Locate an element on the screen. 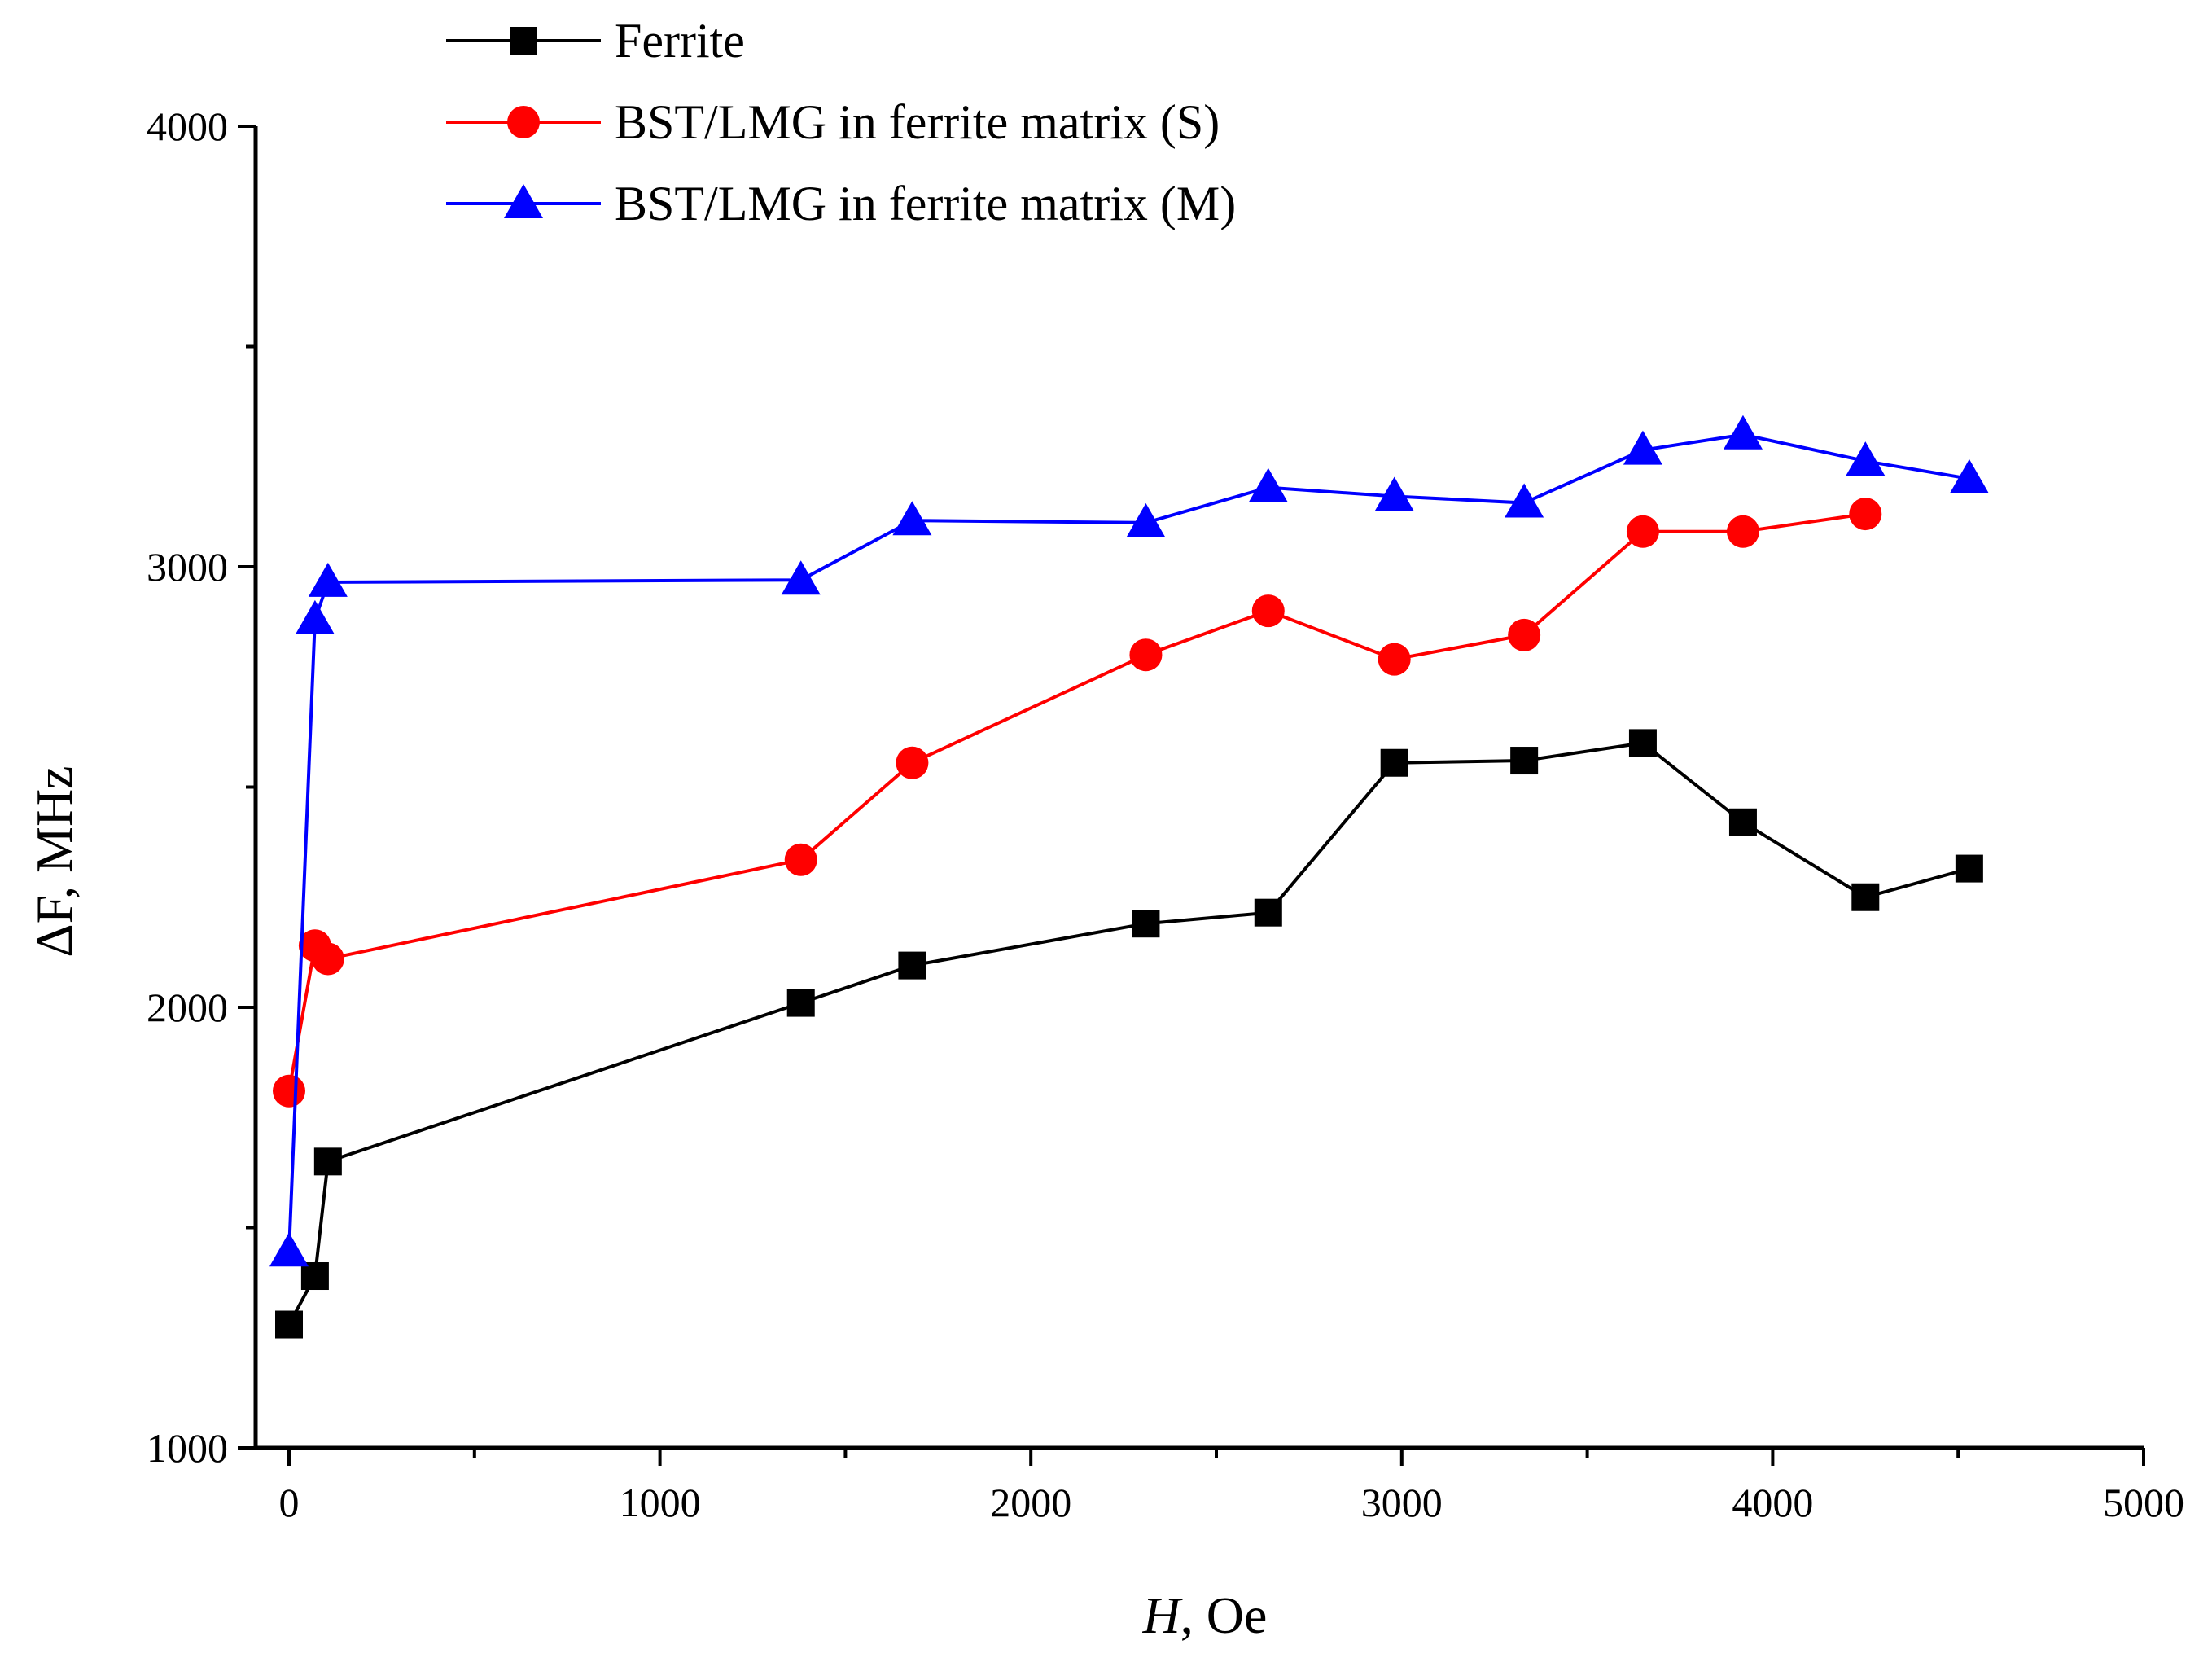 Image resolution: width=2212 pixels, height=1658 pixels. legend-item: BST/LMG in ferrite matrix (S) is located at coordinates (833, 122).